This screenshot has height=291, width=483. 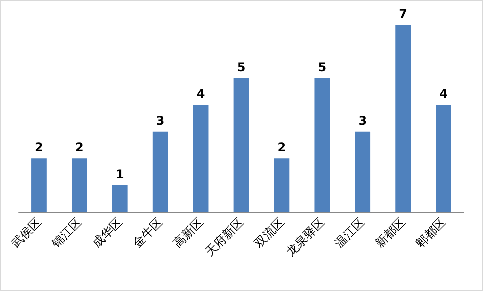 I want to click on data-label: 1, so click(x=120, y=174).